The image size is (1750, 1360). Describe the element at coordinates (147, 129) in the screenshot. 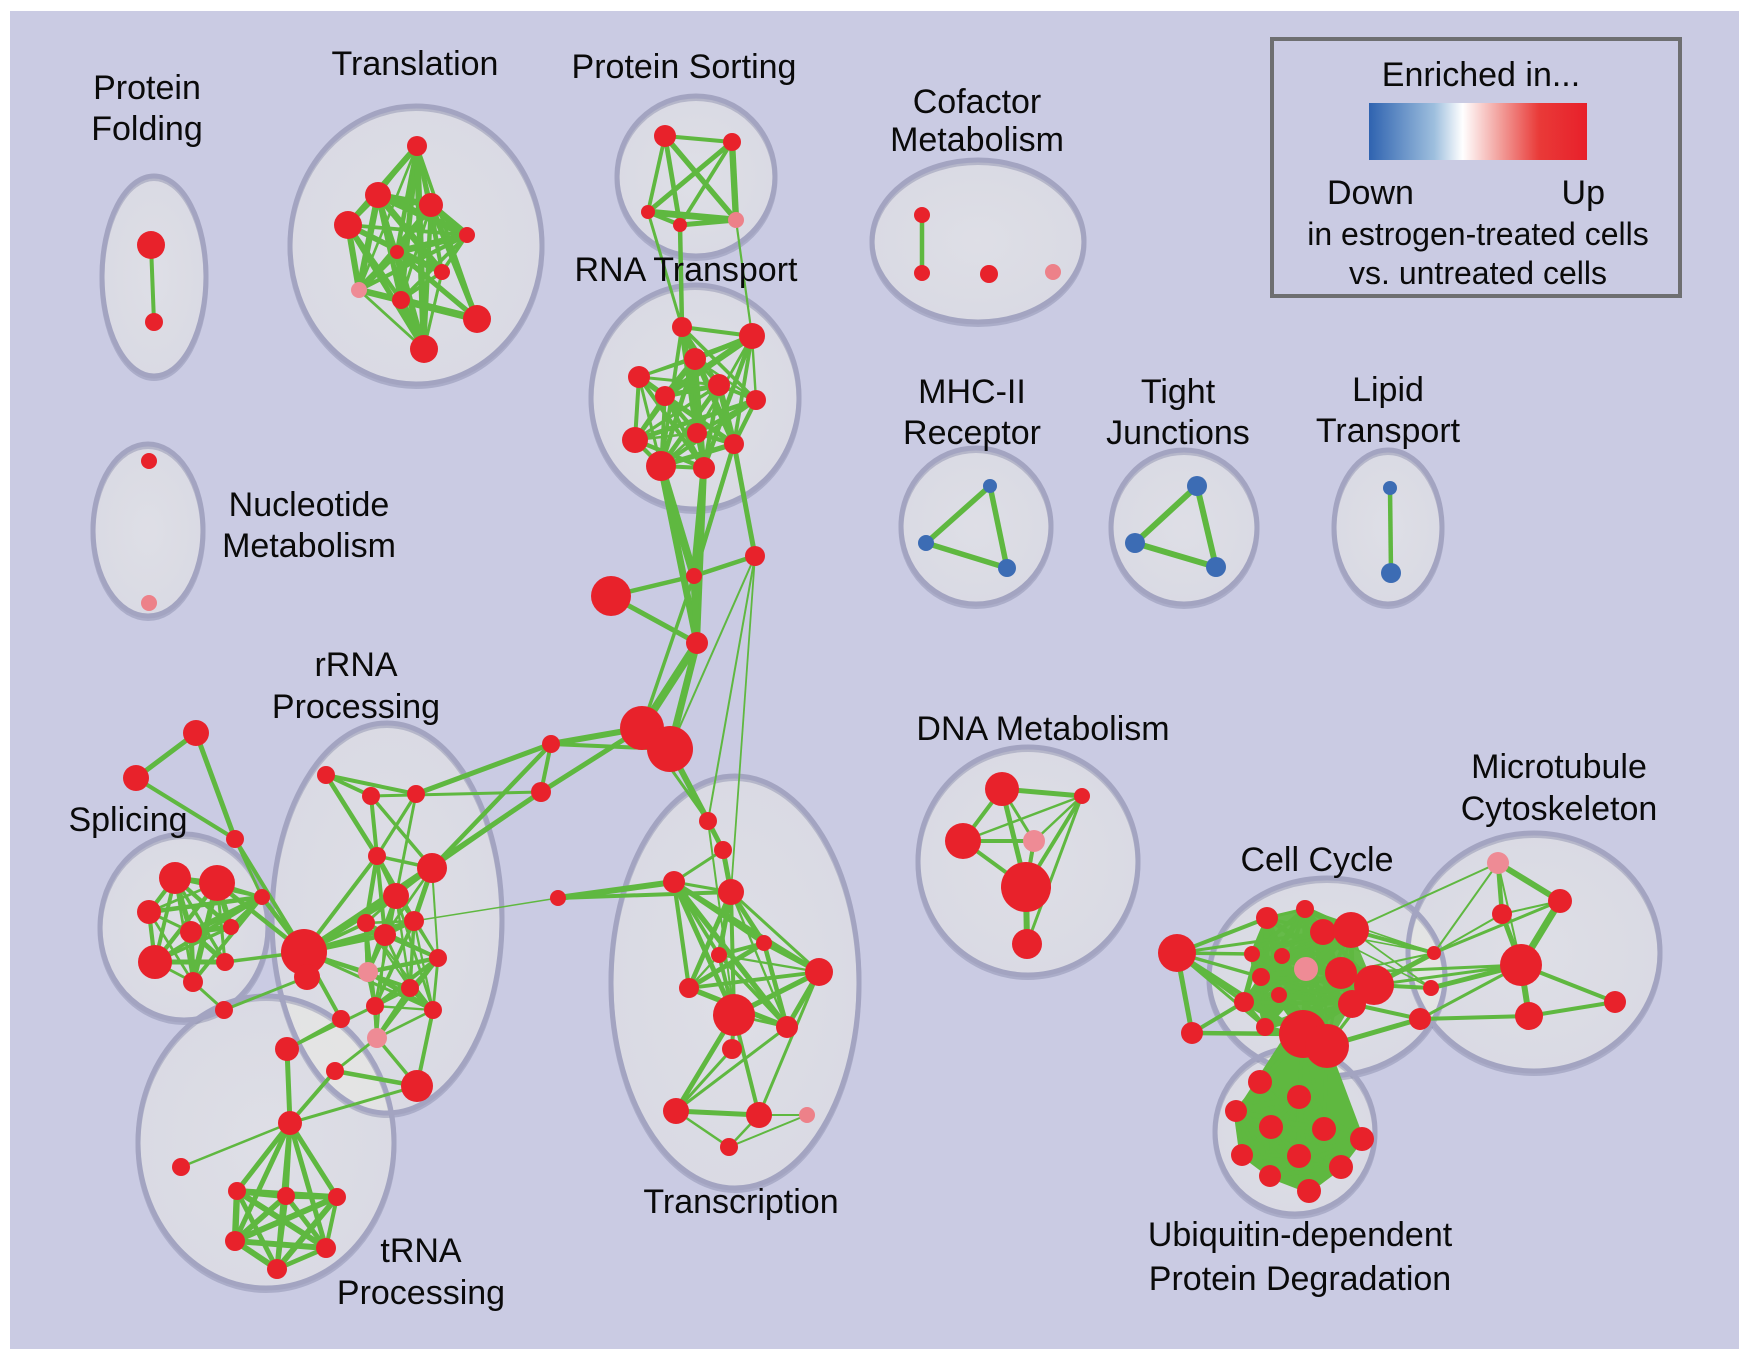

I see `svg-text: Folding` at that location.